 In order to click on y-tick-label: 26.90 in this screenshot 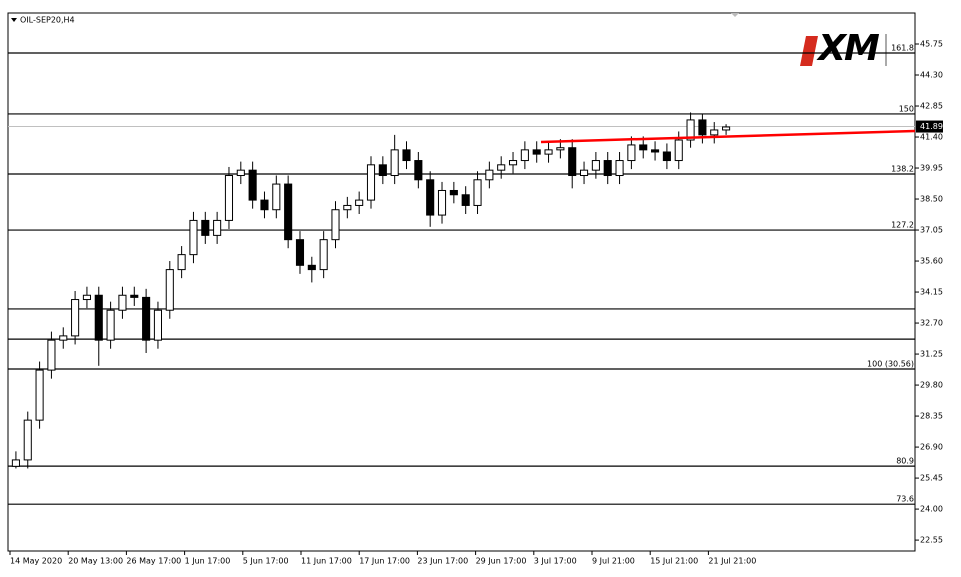, I will do `click(931, 447)`.